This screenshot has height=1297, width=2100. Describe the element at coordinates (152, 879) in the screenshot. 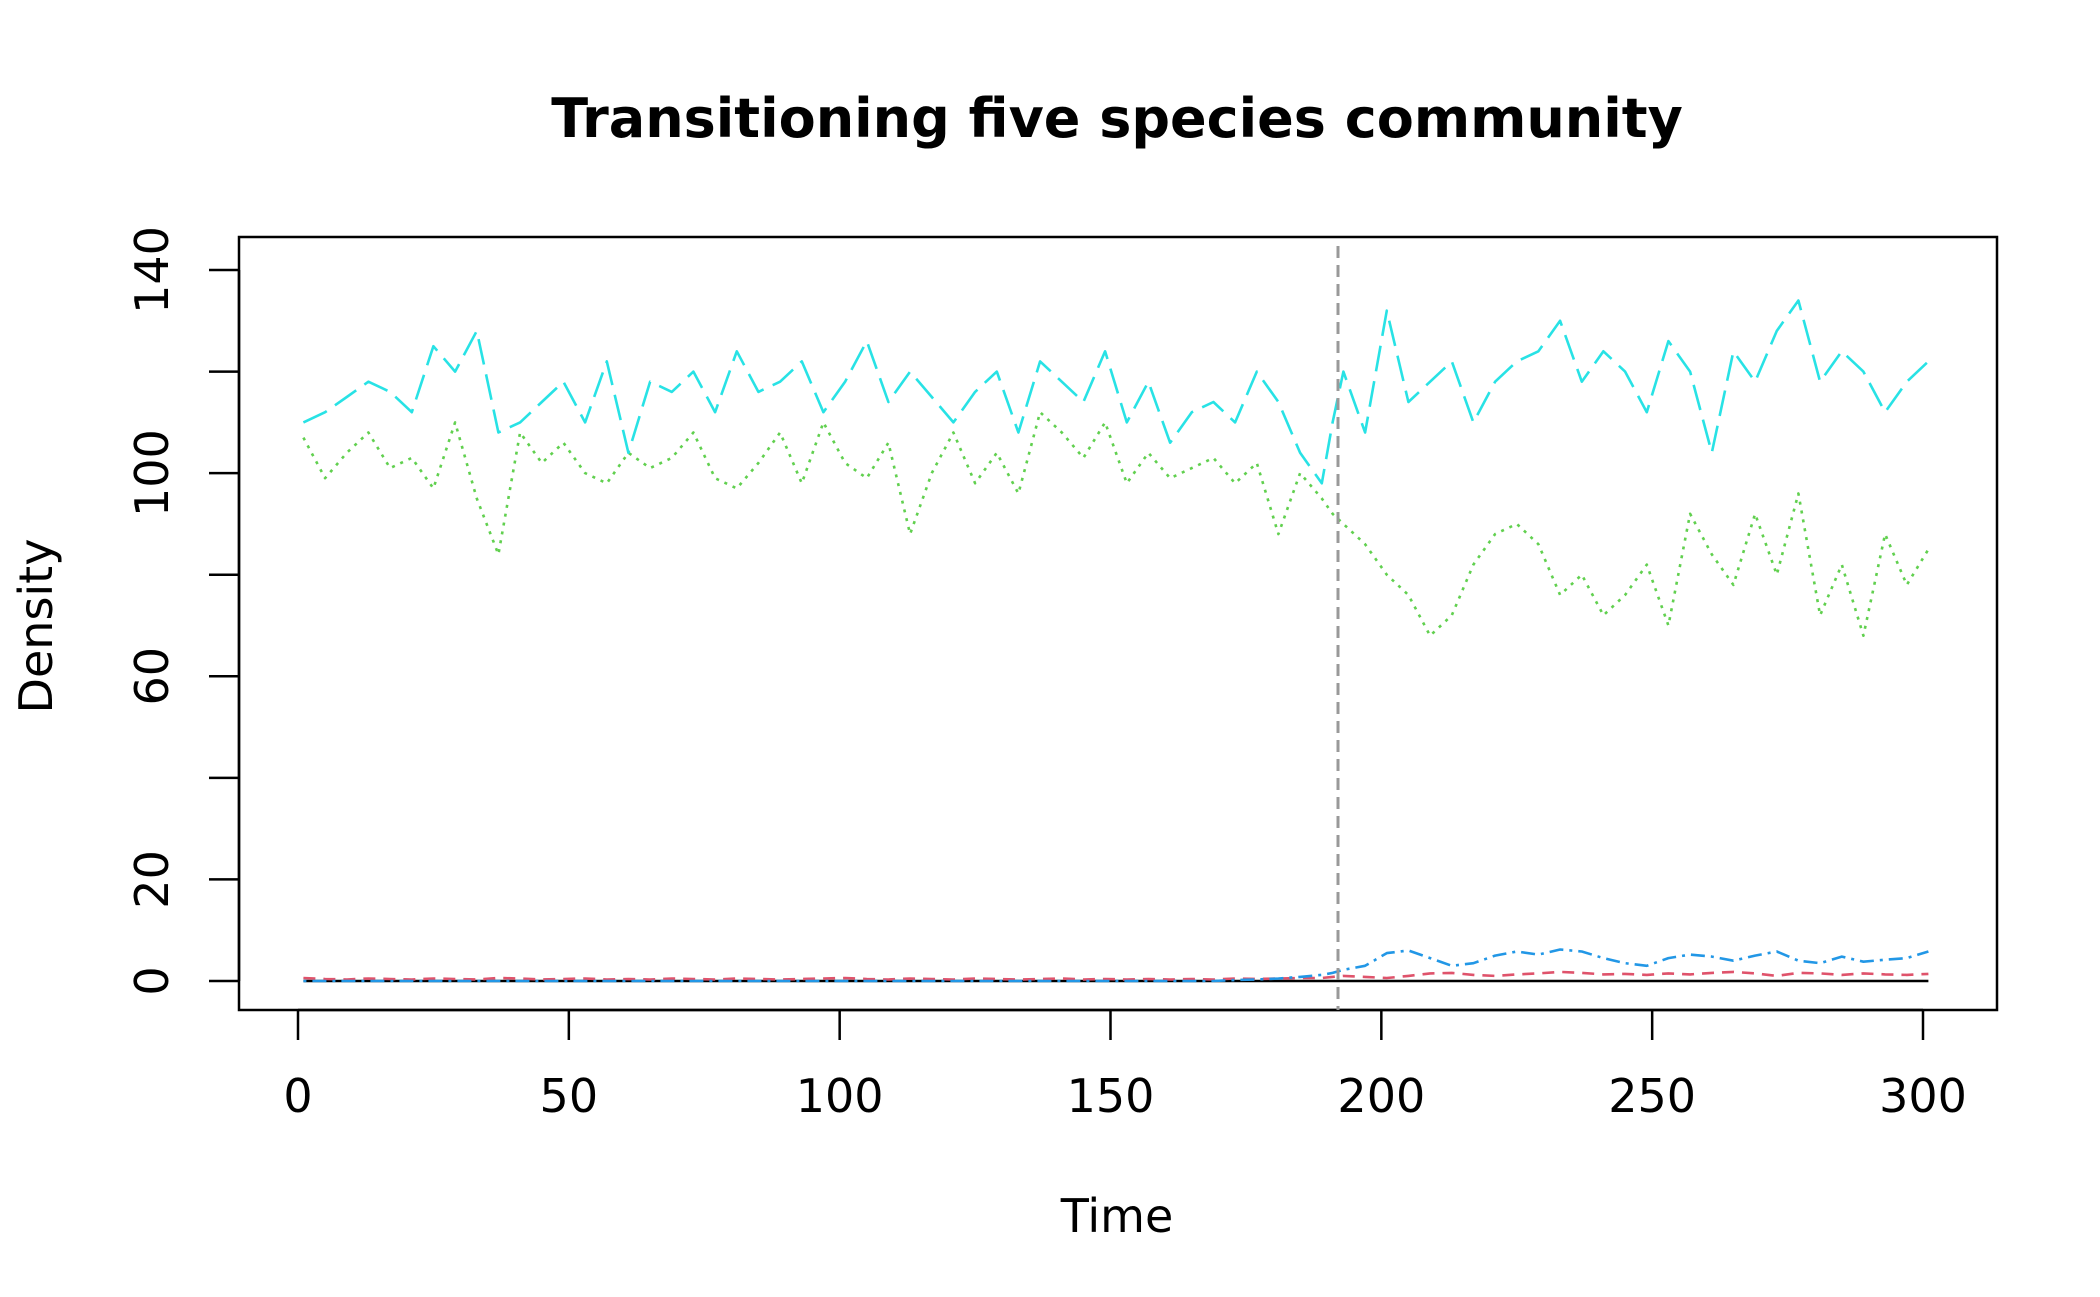

I see `y-tick-label: 20` at that location.